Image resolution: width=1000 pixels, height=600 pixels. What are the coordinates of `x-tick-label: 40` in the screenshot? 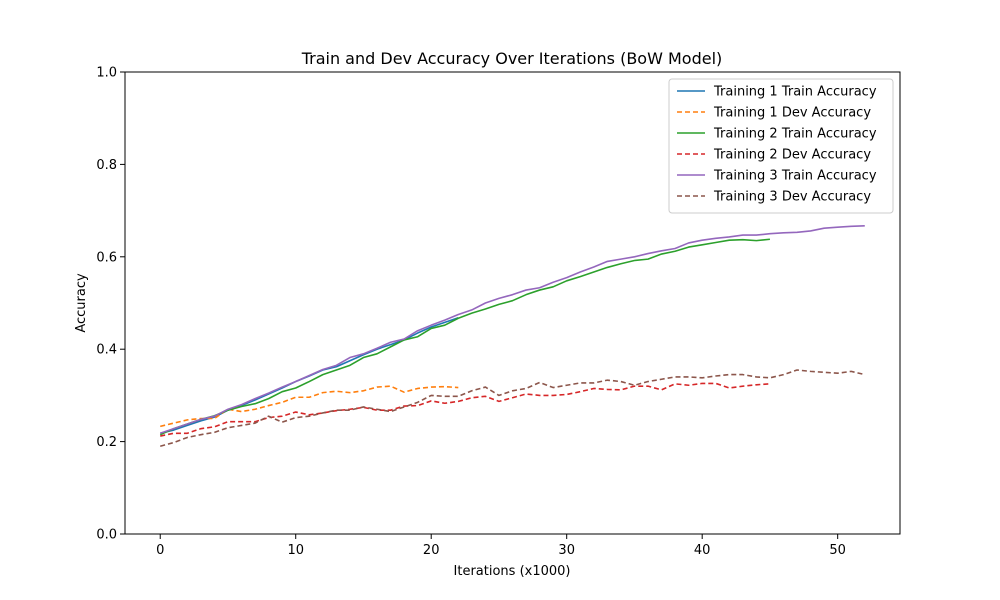 It's located at (702, 550).